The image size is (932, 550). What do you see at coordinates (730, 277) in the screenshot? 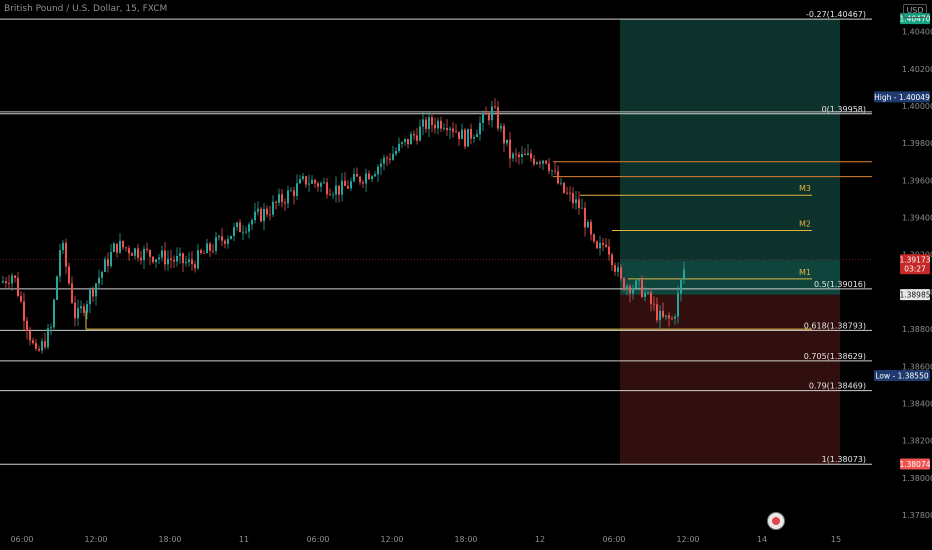
I see `entry-band` at bounding box center [730, 277].